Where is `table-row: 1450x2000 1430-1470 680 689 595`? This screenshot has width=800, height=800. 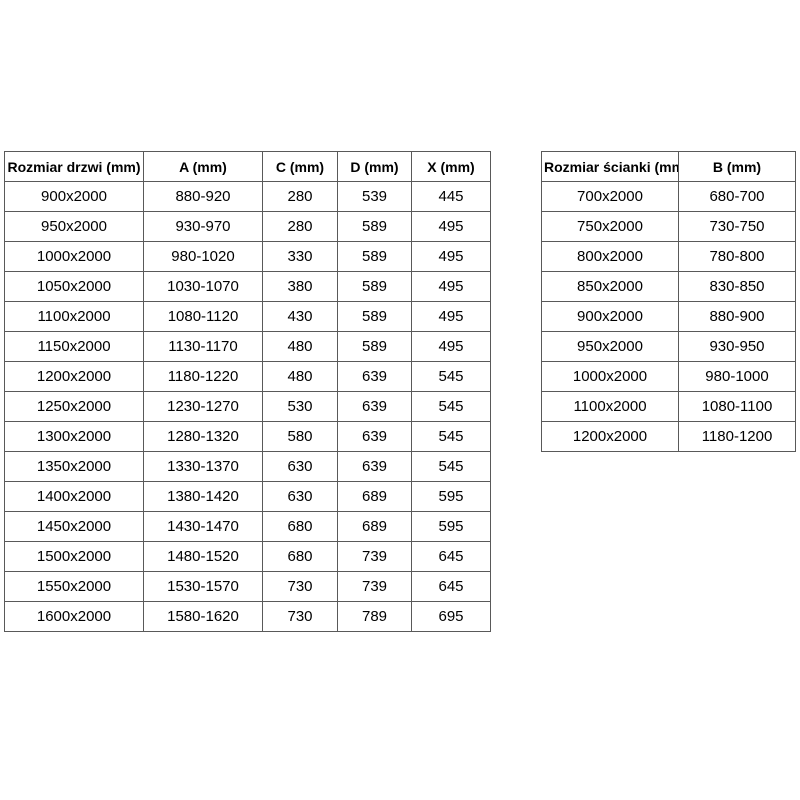
table-row: 1450x2000 1430-1470 680 689 595 is located at coordinates (247, 526).